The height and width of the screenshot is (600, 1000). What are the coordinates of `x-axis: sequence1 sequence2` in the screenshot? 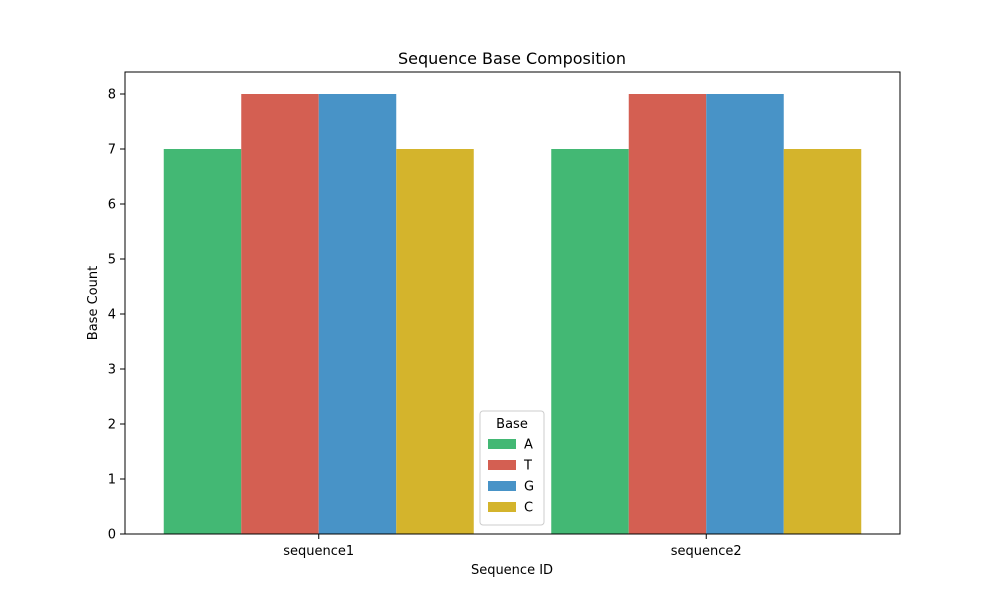 It's located at (512, 546).